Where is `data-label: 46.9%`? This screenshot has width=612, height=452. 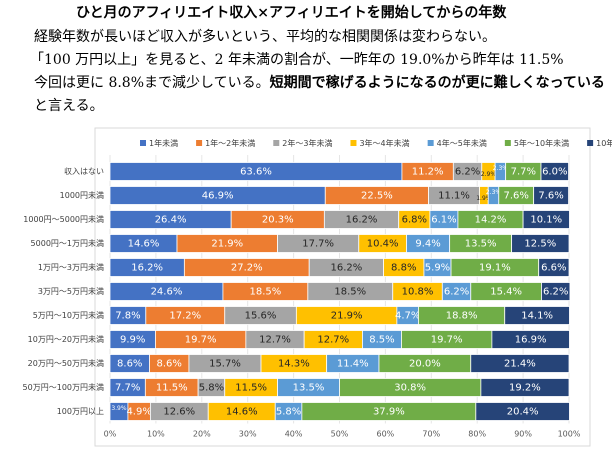 data-label: 46.9% is located at coordinates (218, 196).